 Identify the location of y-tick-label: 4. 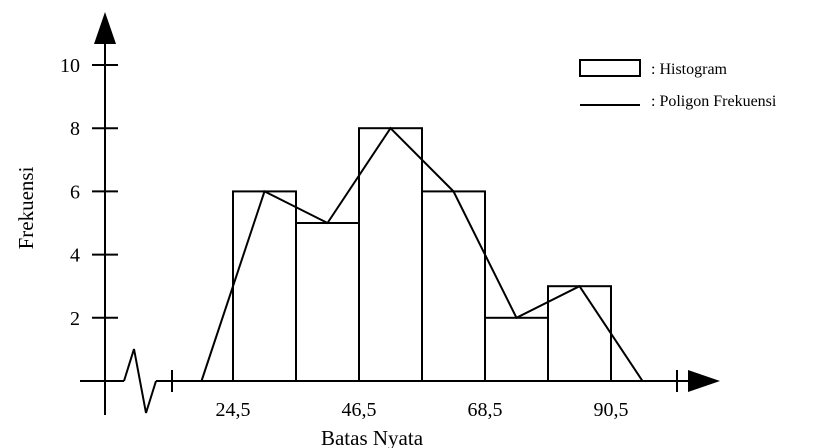
(75, 256).